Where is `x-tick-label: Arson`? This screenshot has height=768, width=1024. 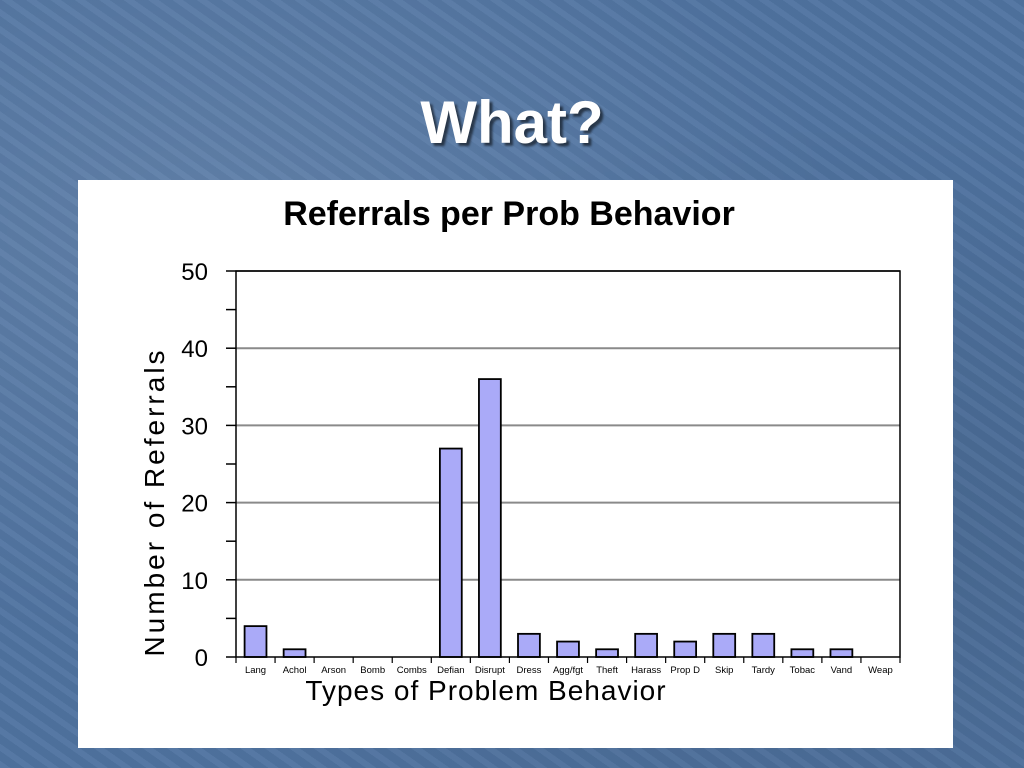 x-tick-label: Arson is located at coordinates (333, 670).